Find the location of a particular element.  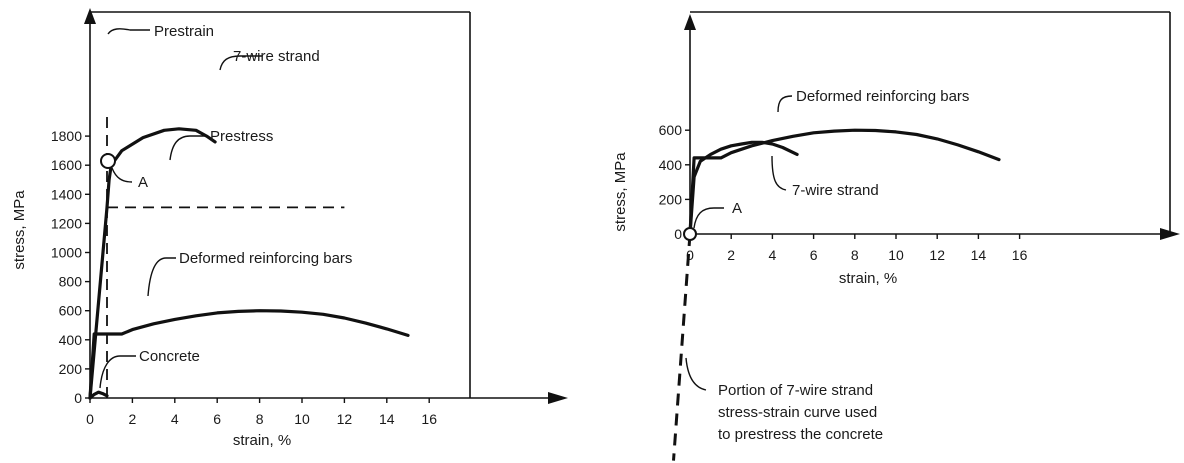

c2-label-a: A is located at coordinates (737, 208).